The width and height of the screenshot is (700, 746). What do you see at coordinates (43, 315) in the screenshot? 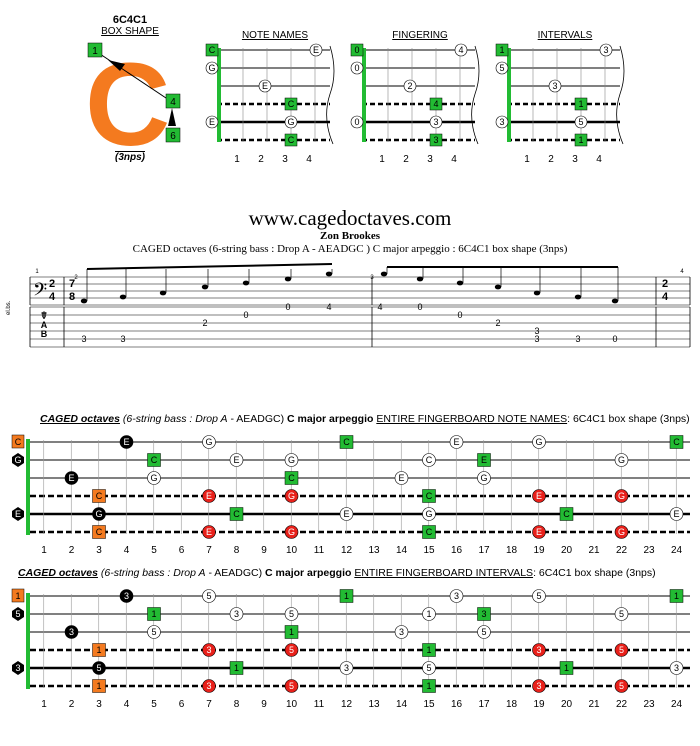
I see `tab-number: 0` at bounding box center [43, 315].